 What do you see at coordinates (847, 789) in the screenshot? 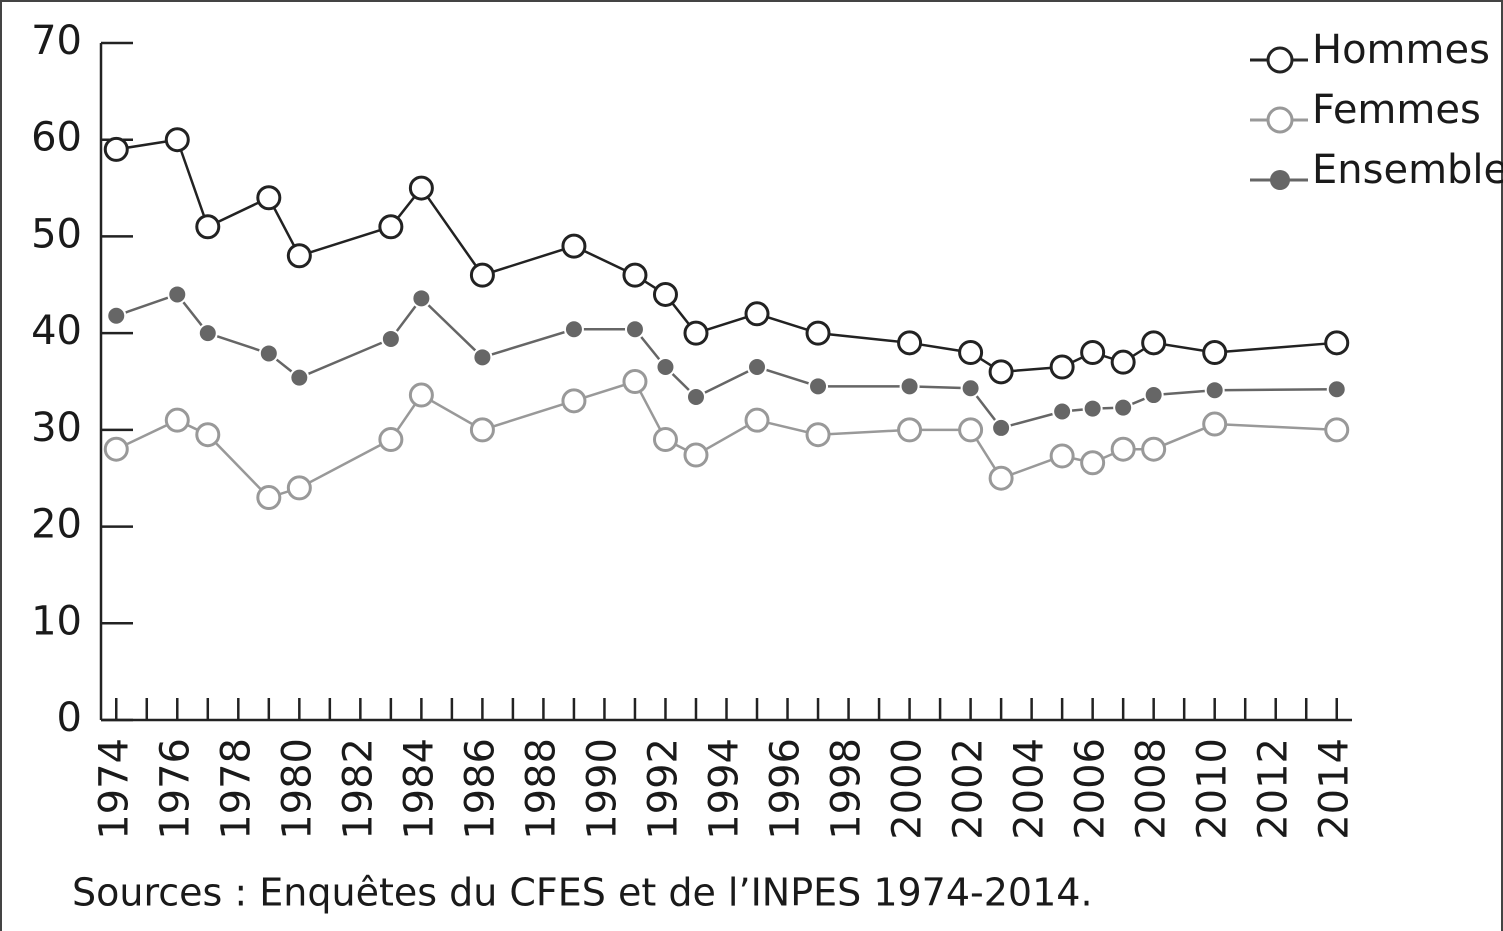
I see `x-tick-label: 1998` at bounding box center [847, 789].